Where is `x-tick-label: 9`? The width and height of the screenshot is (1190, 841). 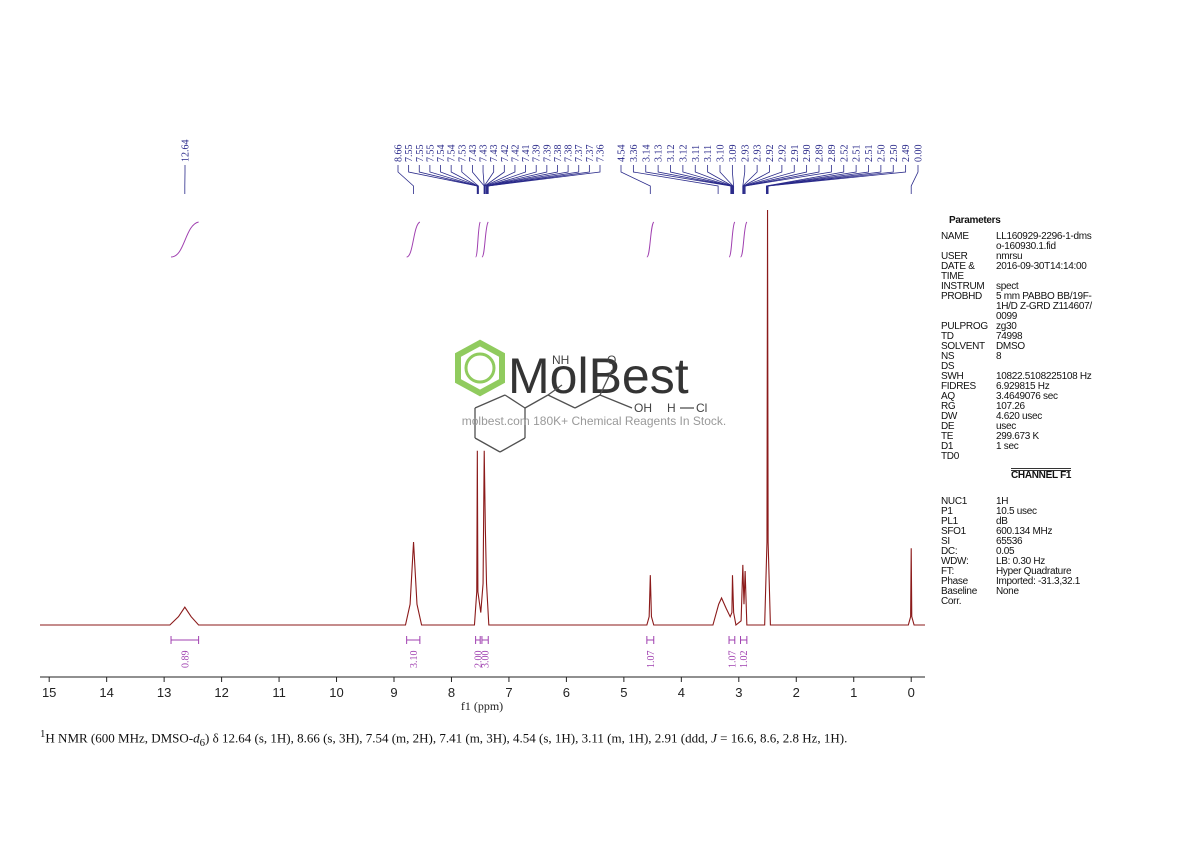 x-tick-label: 9 is located at coordinates (393, 692).